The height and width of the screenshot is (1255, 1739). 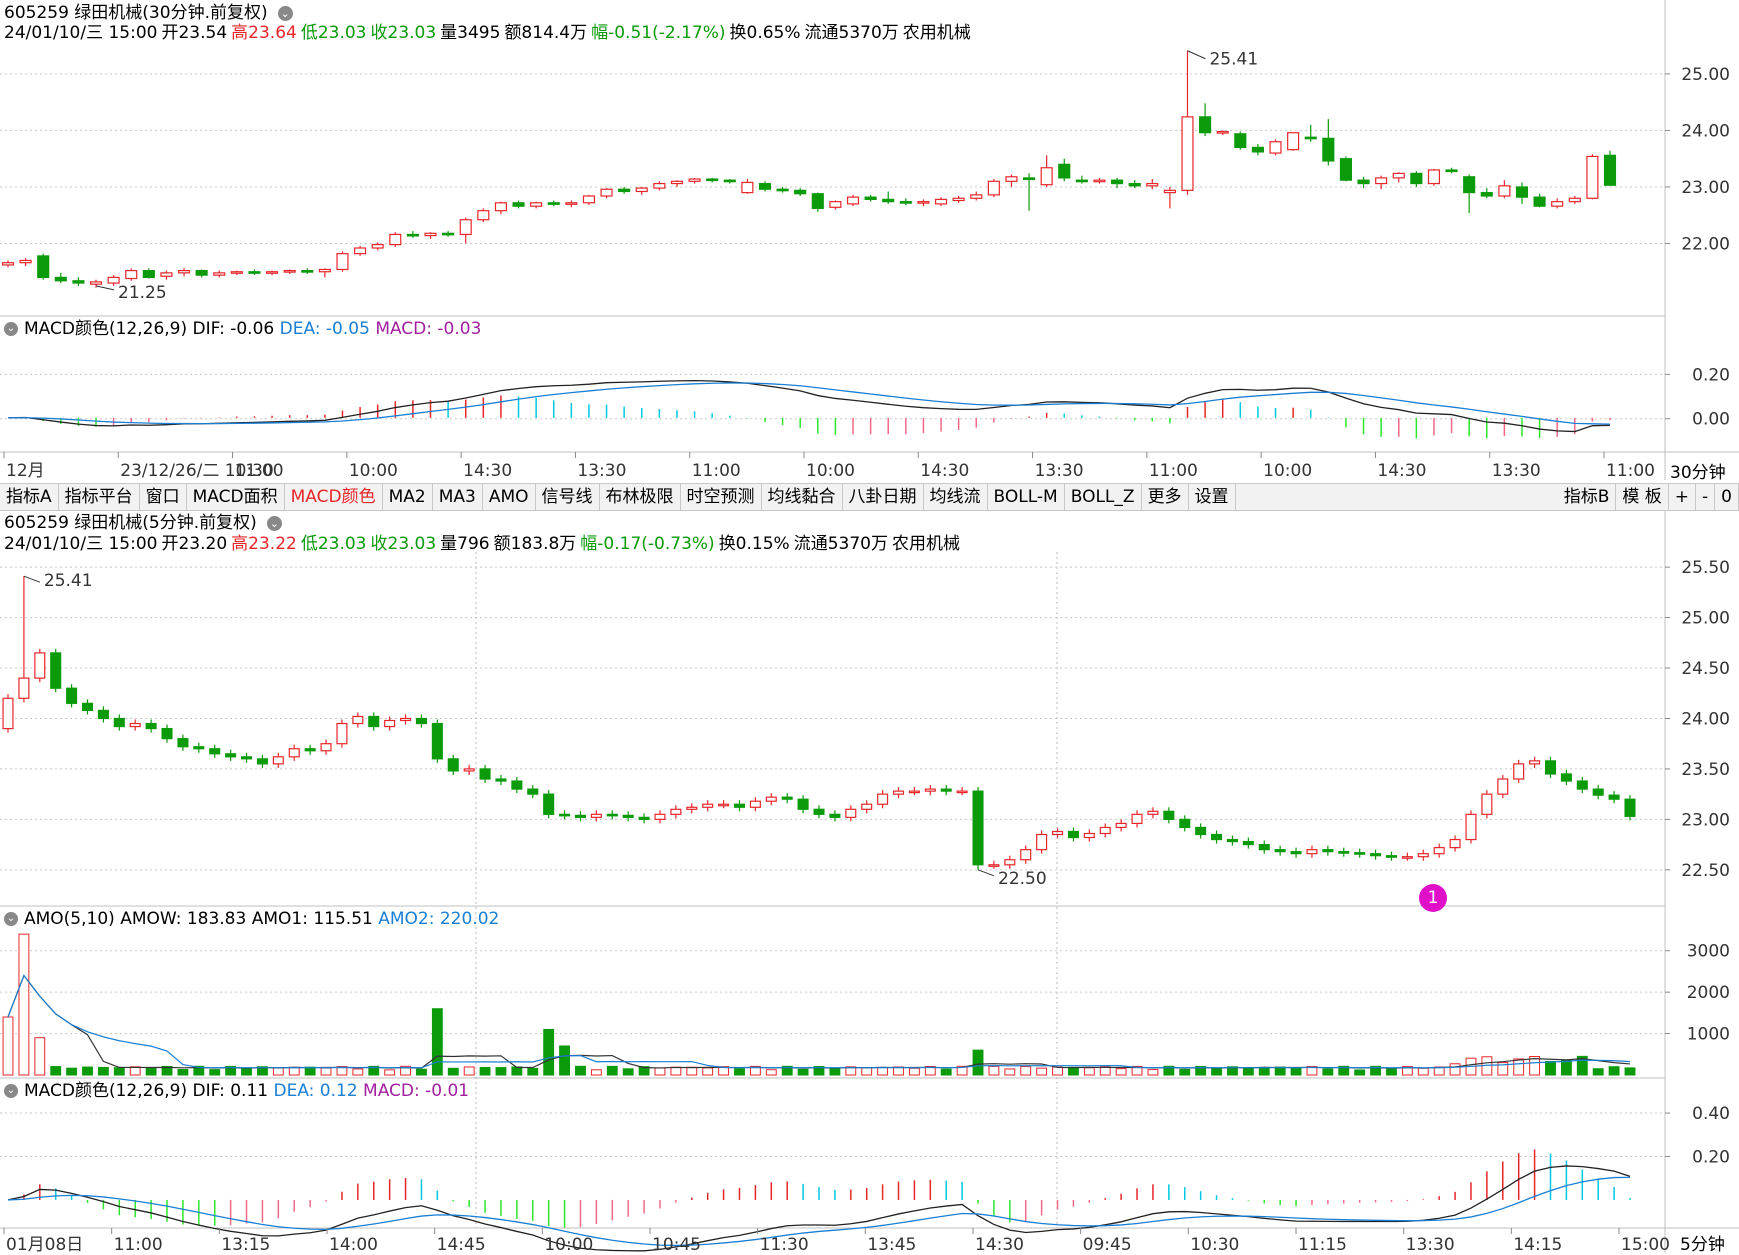 I want to click on bottom-price-tick-label-1: 23.00, so click(x=1705, y=820).